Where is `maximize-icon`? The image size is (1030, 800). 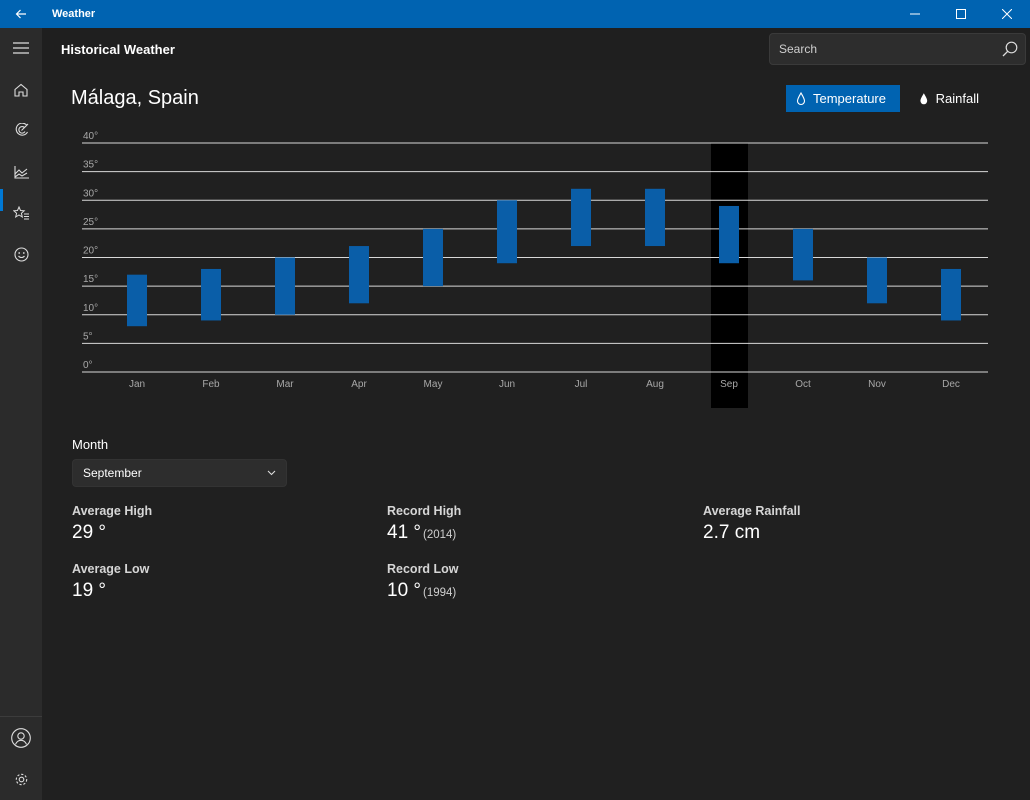
maximize-icon is located at coordinates (961, 14).